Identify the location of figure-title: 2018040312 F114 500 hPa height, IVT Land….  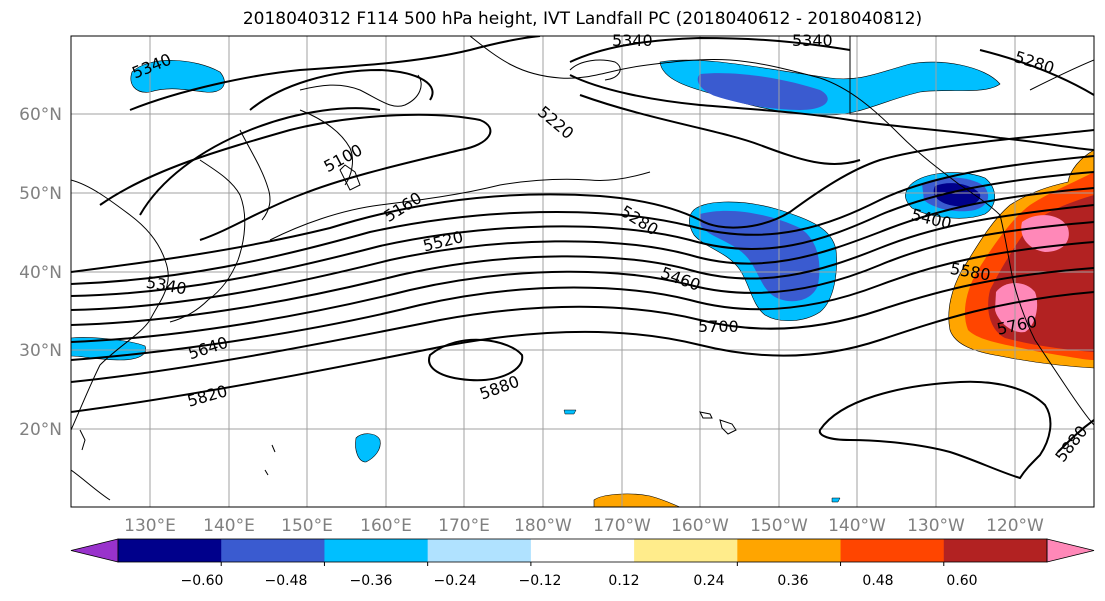
(582, 19).